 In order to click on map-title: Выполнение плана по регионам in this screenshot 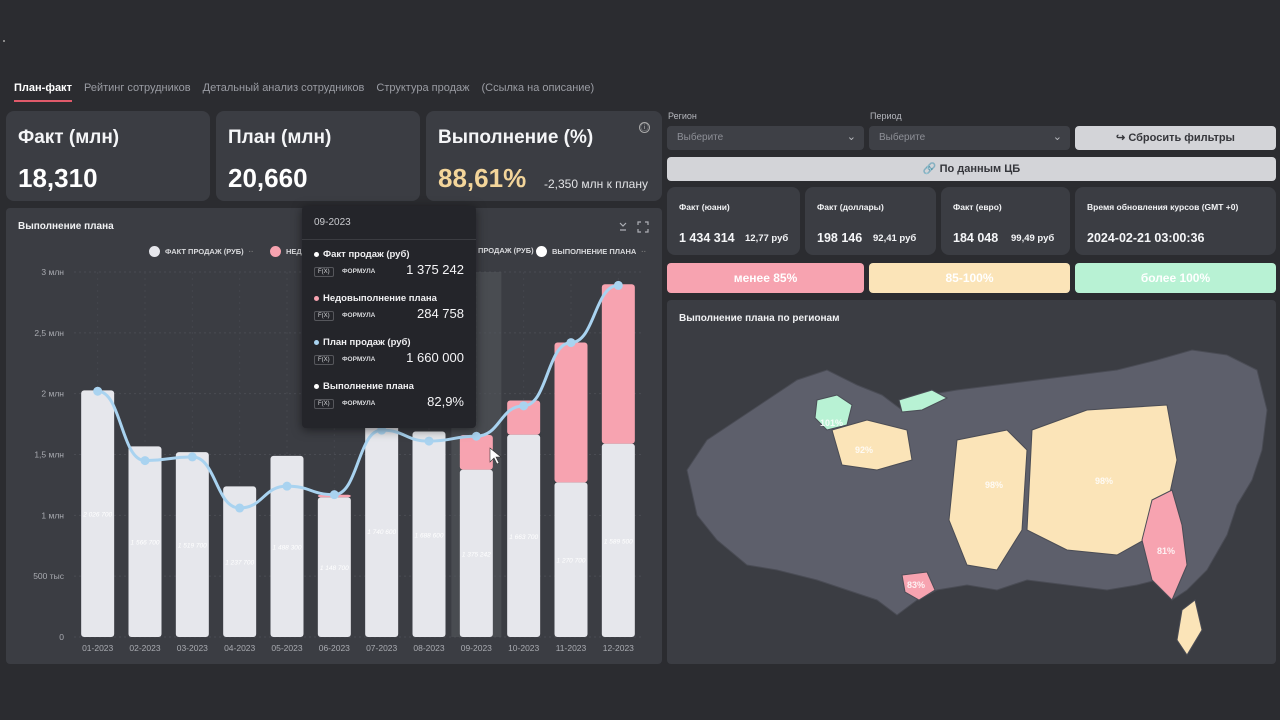, I will do `click(759, 318)`.